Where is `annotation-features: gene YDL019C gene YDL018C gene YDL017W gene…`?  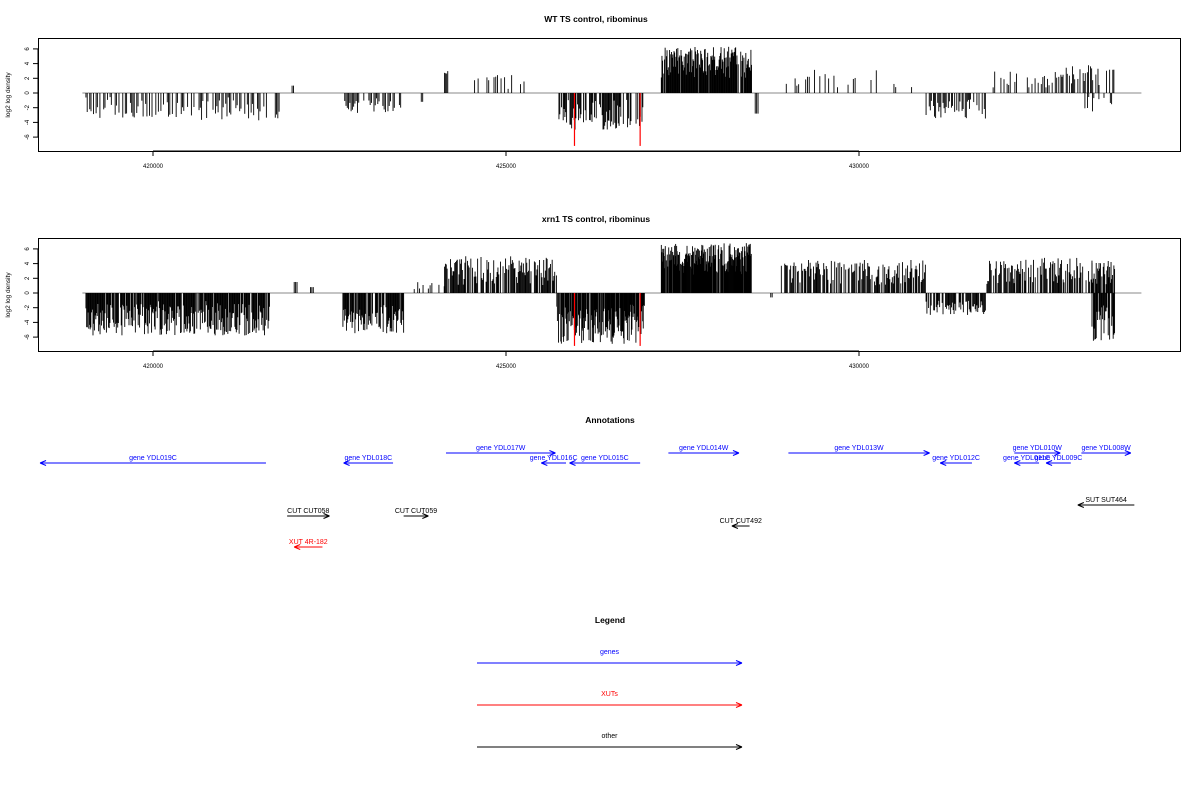 annotation-features: gene YDL019C gene YDL018C gene YDL017W gene… is located at coordinates (587, 497).